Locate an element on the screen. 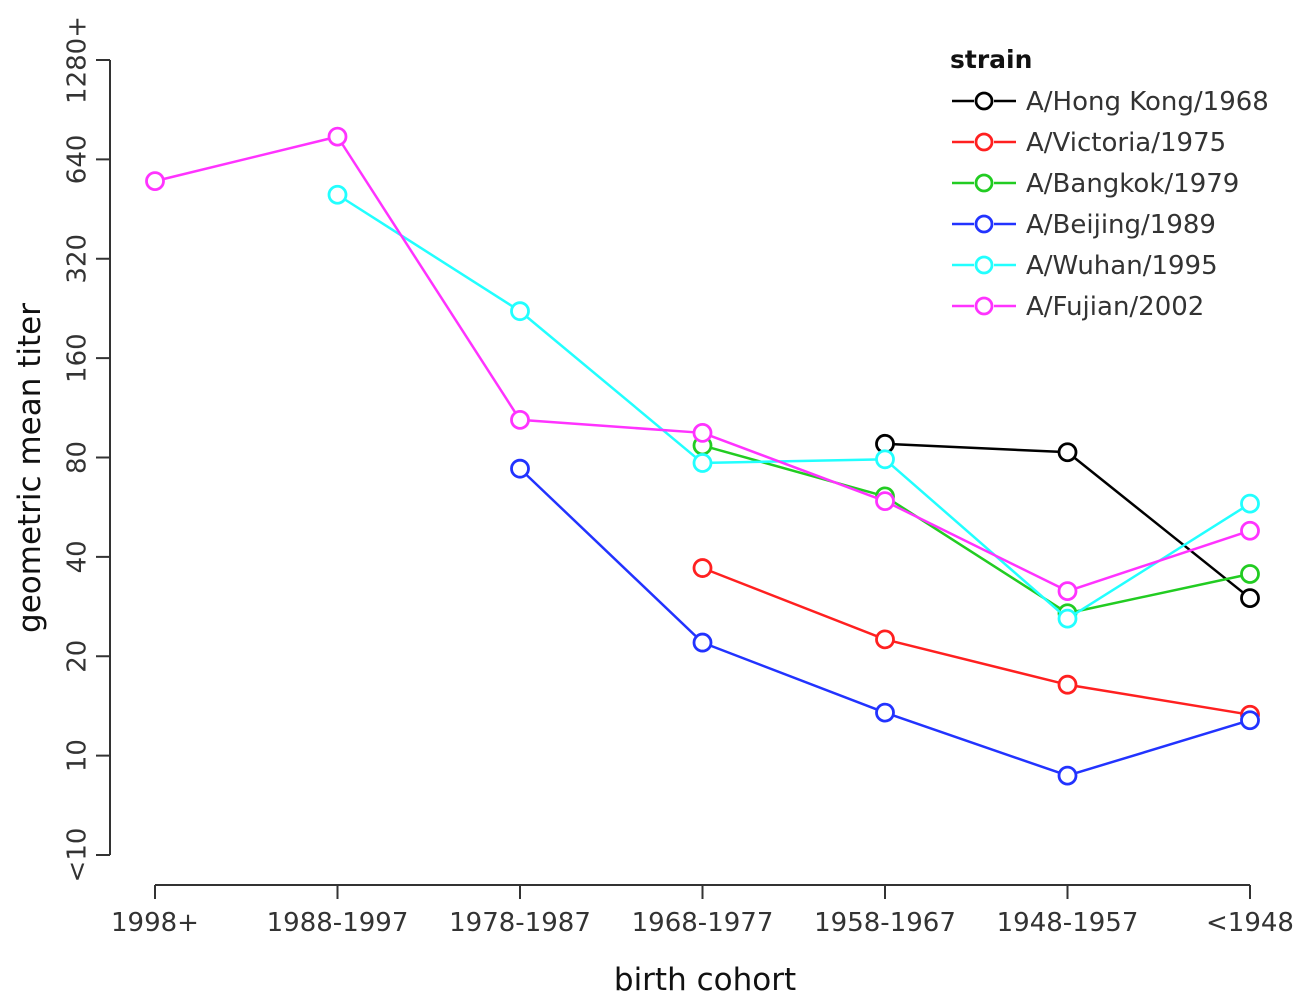 Image resolution: width=1314 pixels, height=1002 pixels. x-tick-label: 1948-1957 is located at coordinates (1068, 923).